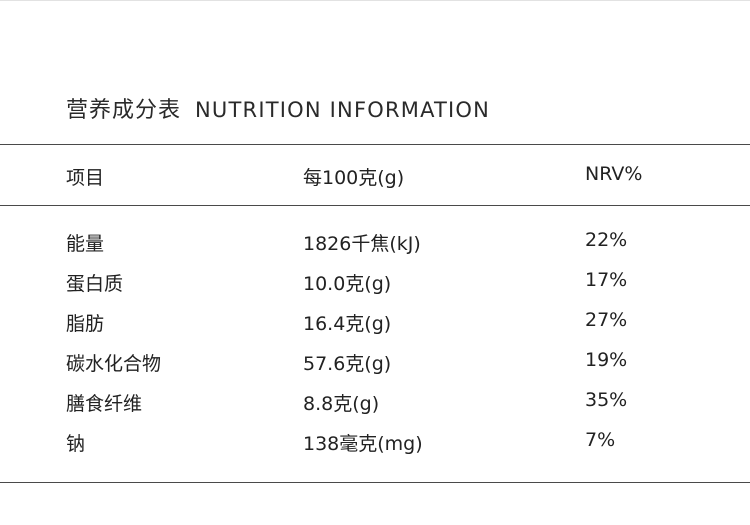 This screenshot has height=525, width=750. Describe the element at coordinates (362, 244) in the screenshot. I see `row-amount: 1826千焦(kJ)` at that location.